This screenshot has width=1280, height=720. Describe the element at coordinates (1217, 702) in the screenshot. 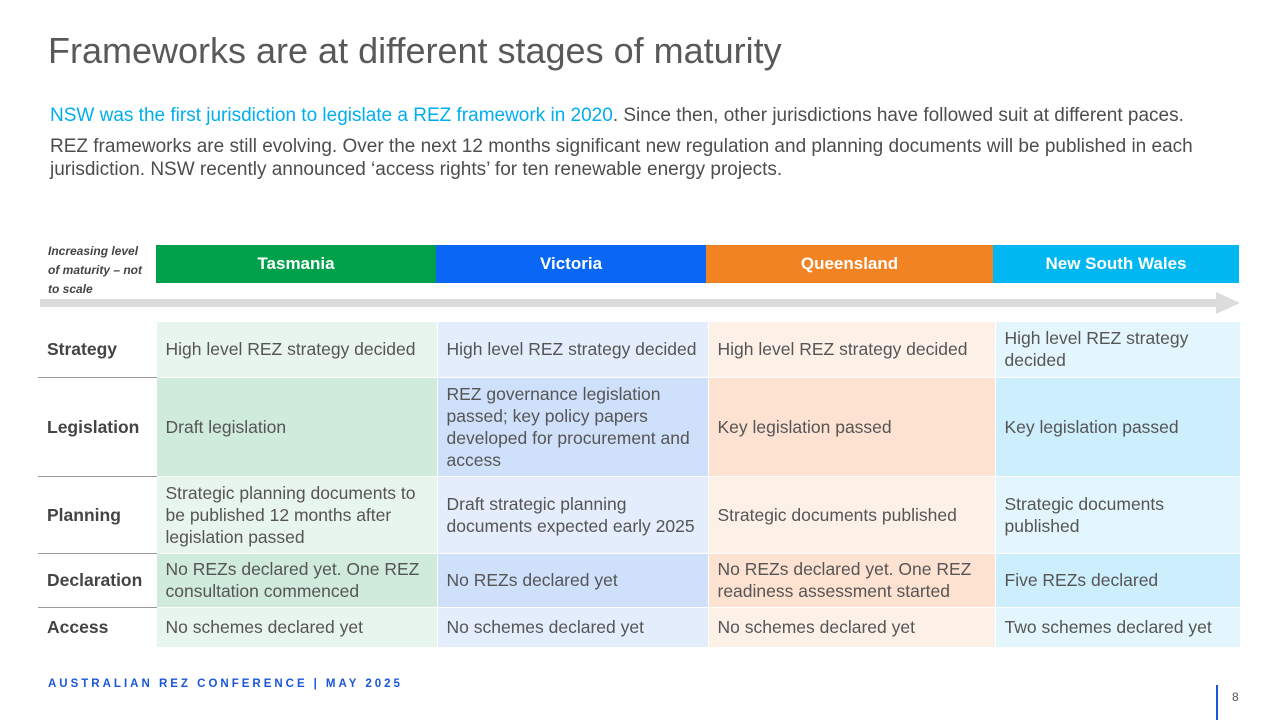

I see `page-number-divider` at that location.